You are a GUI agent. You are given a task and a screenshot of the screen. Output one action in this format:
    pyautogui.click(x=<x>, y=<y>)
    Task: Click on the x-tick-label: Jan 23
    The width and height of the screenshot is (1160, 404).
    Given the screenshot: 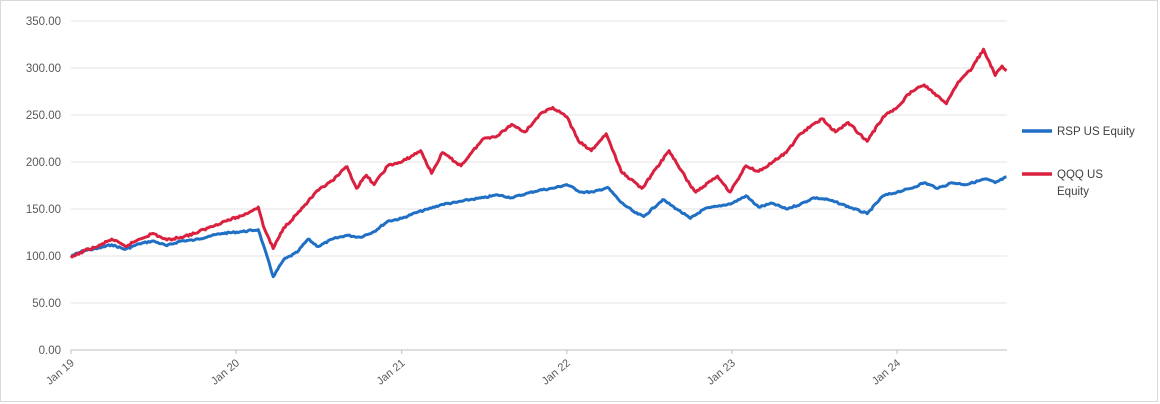 What is the action you would take?
    pyautogui.click(x=721, y=372)
    